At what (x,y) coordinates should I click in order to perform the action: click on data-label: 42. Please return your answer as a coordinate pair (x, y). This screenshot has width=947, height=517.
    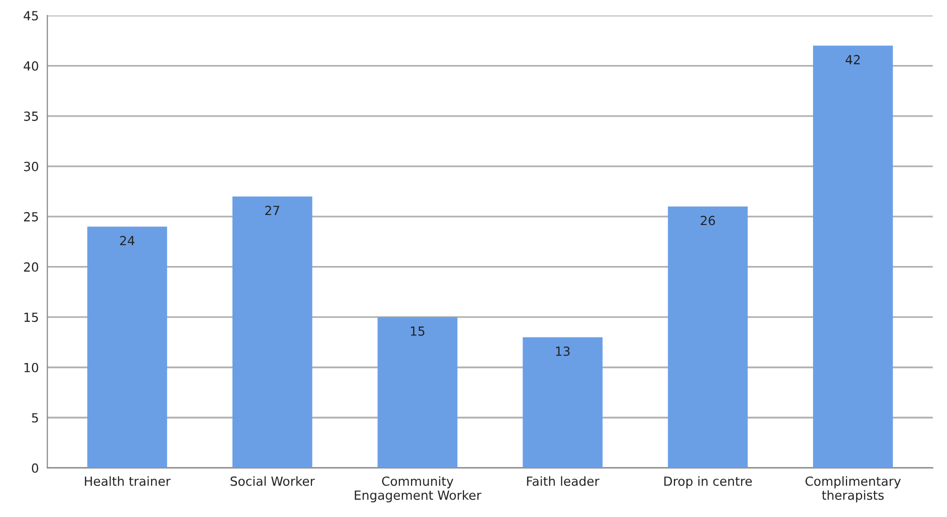
    Looking at the image, I should click on (853, 59).